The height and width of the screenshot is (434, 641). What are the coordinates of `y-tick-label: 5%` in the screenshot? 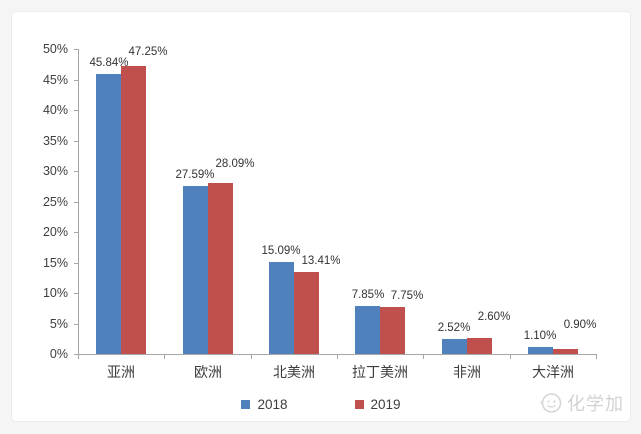 It's located at (58, 324).